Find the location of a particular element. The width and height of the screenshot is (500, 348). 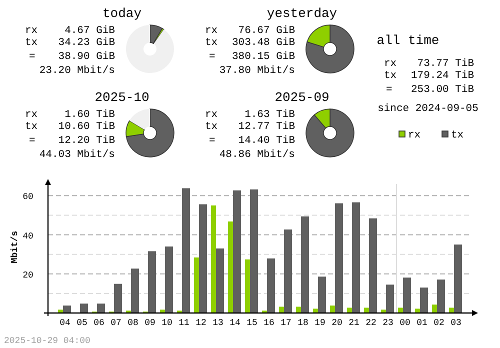

x-tick-label: 18 is located at coordinates (303, 323).